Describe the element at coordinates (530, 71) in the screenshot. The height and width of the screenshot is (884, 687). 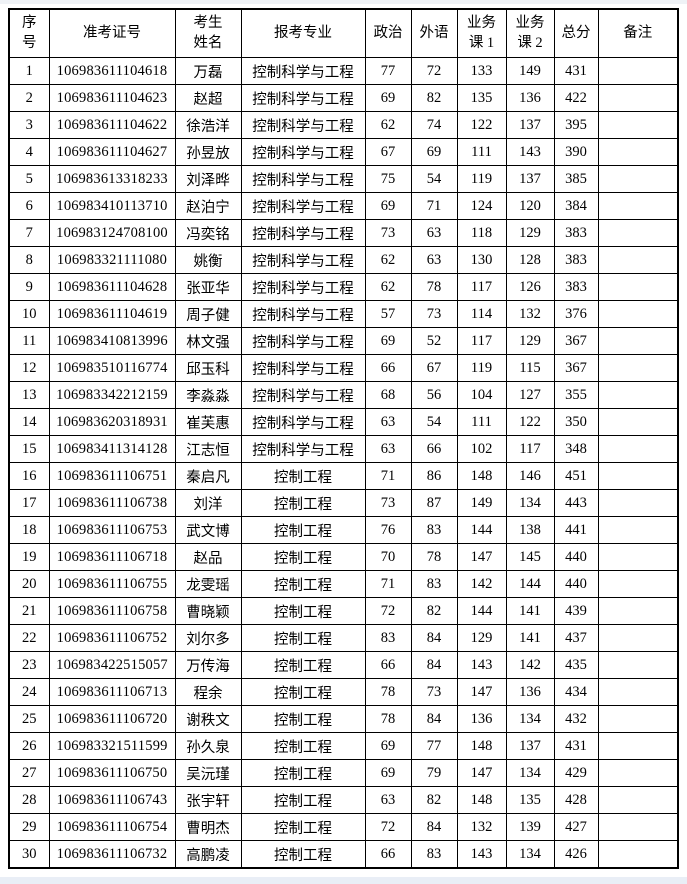
I see `cell-course2: 149` at that location.